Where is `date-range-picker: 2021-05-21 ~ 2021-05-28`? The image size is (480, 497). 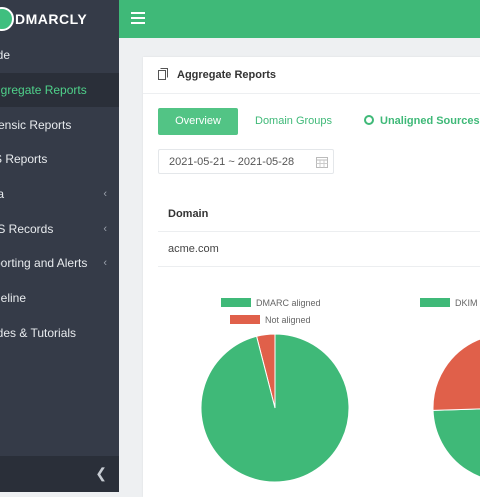 date-range-picker: 2021-05-21 ~ 2021-05-28 is located at coordinates (246, 161).